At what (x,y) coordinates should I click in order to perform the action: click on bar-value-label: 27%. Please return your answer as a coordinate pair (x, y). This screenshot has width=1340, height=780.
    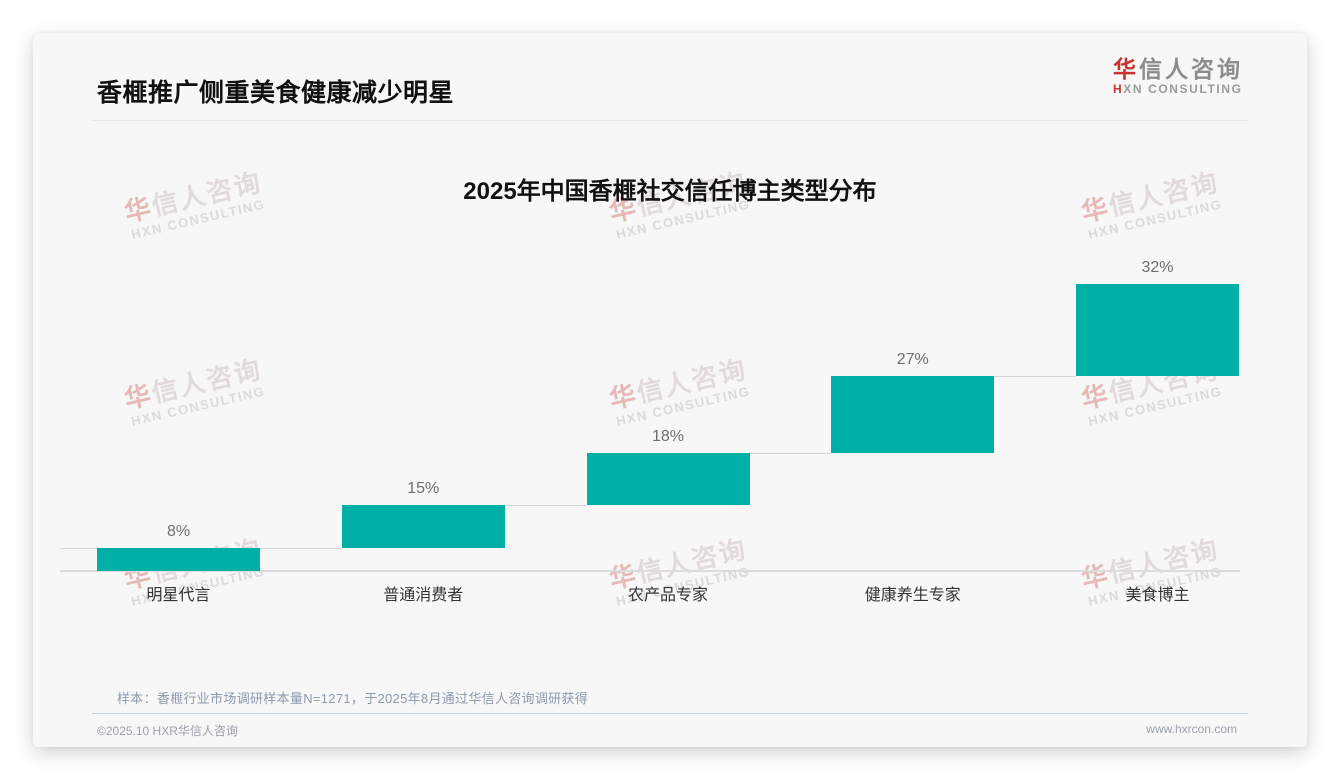
    Looking at the image, I should click on (912, 359).